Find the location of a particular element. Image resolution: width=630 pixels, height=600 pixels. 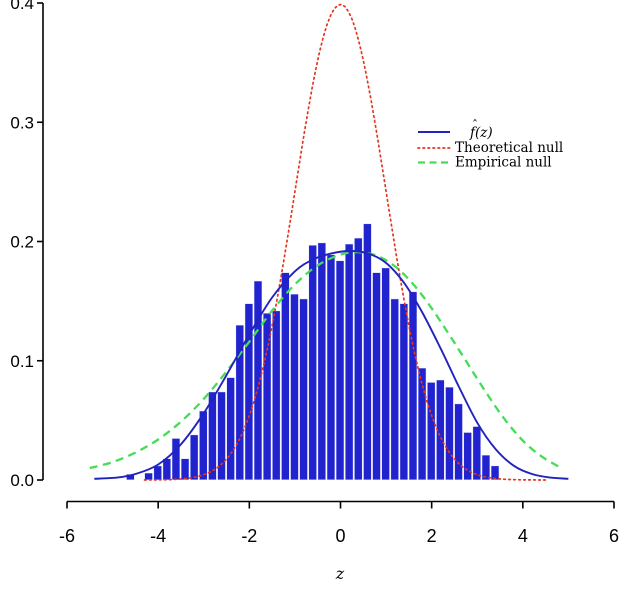

x-axis-title: z is located at coordinates (340, 573).